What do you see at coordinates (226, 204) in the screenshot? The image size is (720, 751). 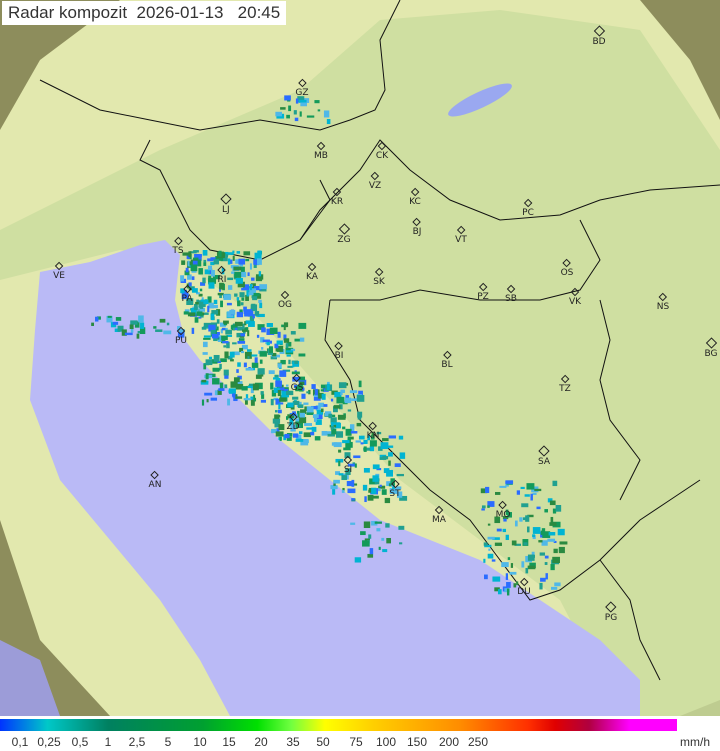 I see `city-label: LJ` at bounding box center [226, 204].